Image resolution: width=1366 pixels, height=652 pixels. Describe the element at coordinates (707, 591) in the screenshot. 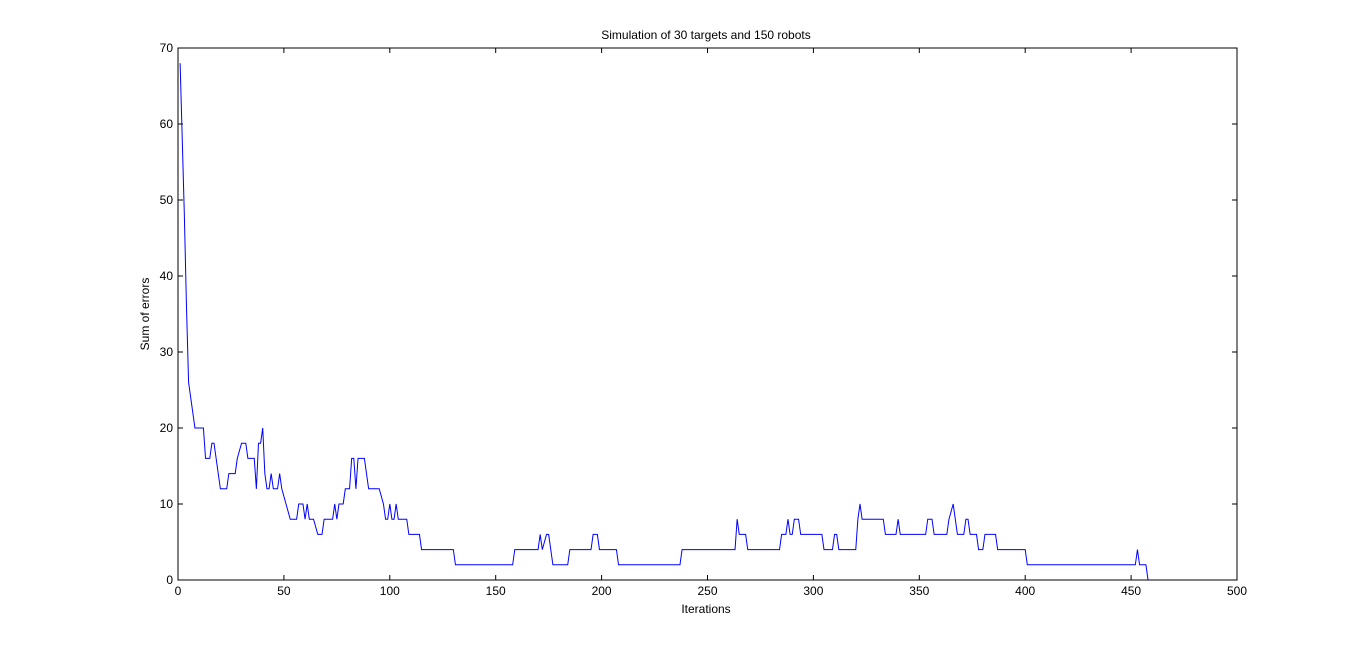

I see `x-tick-label: 250` at that location.